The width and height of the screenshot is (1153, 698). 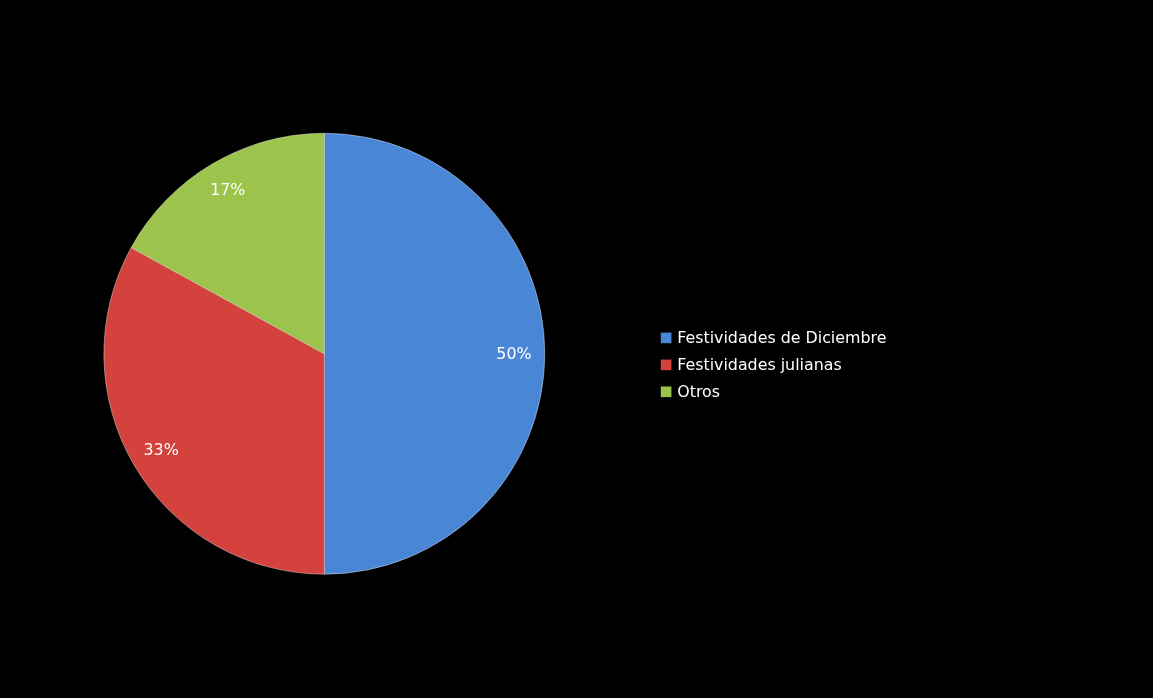 I want to click on data-label: 17%, so click(x=228, y=190).